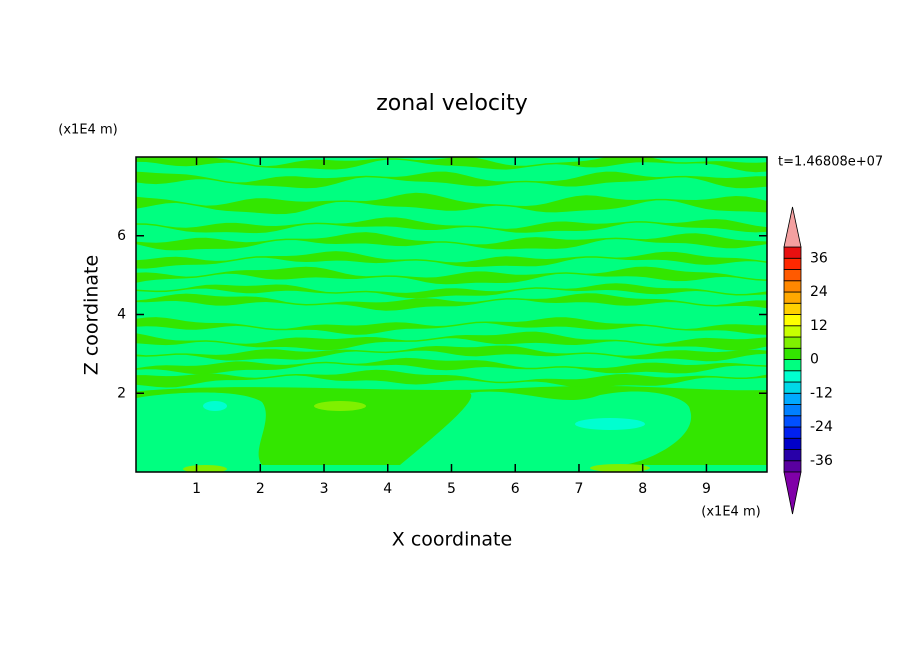 The width and height of the screenshot is (904, 654). Describe the element at coordinates (324, 489) in the screenshot. I see `x-tick-label: 3` at that location.